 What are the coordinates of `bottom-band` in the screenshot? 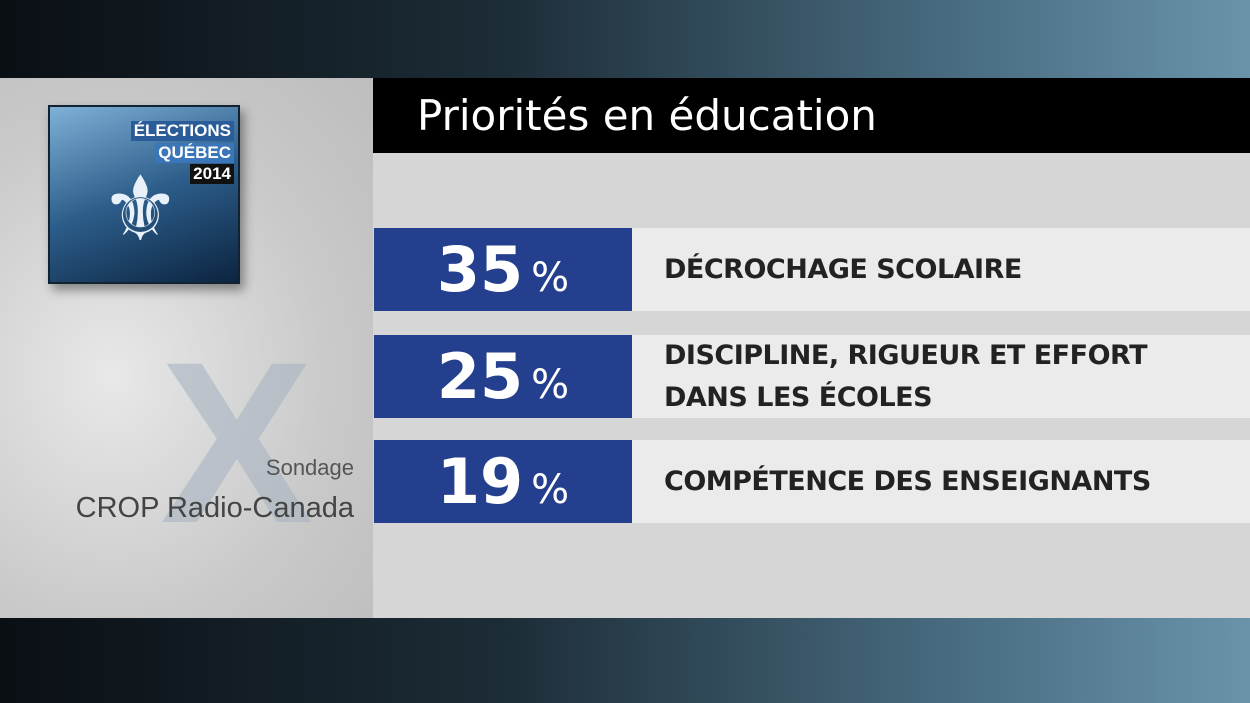 It's located at (625, 660).